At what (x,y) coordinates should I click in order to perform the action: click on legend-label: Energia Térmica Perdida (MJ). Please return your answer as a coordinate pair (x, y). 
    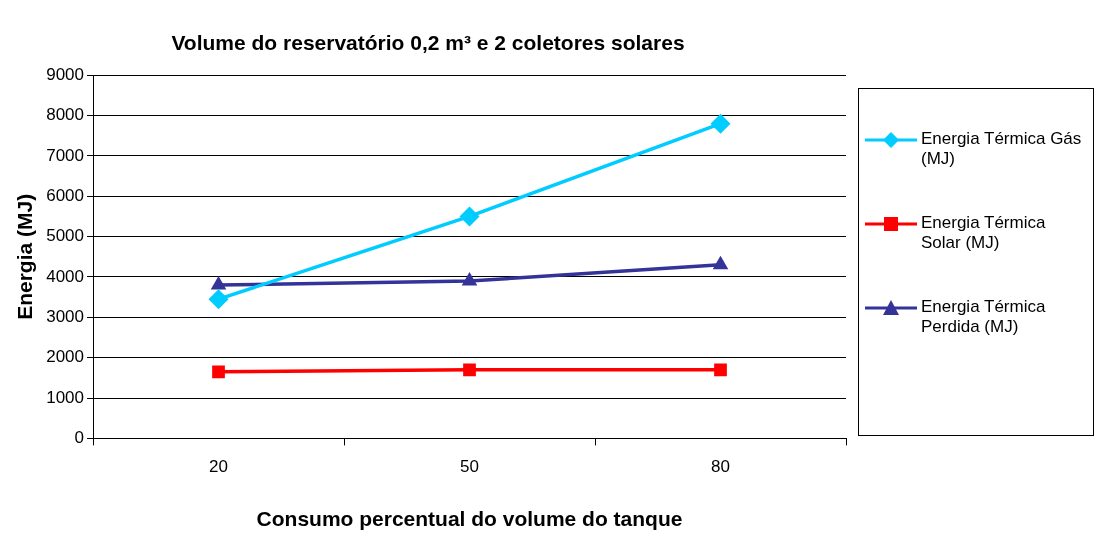
    Looking at the image, I should click on (984, 317).